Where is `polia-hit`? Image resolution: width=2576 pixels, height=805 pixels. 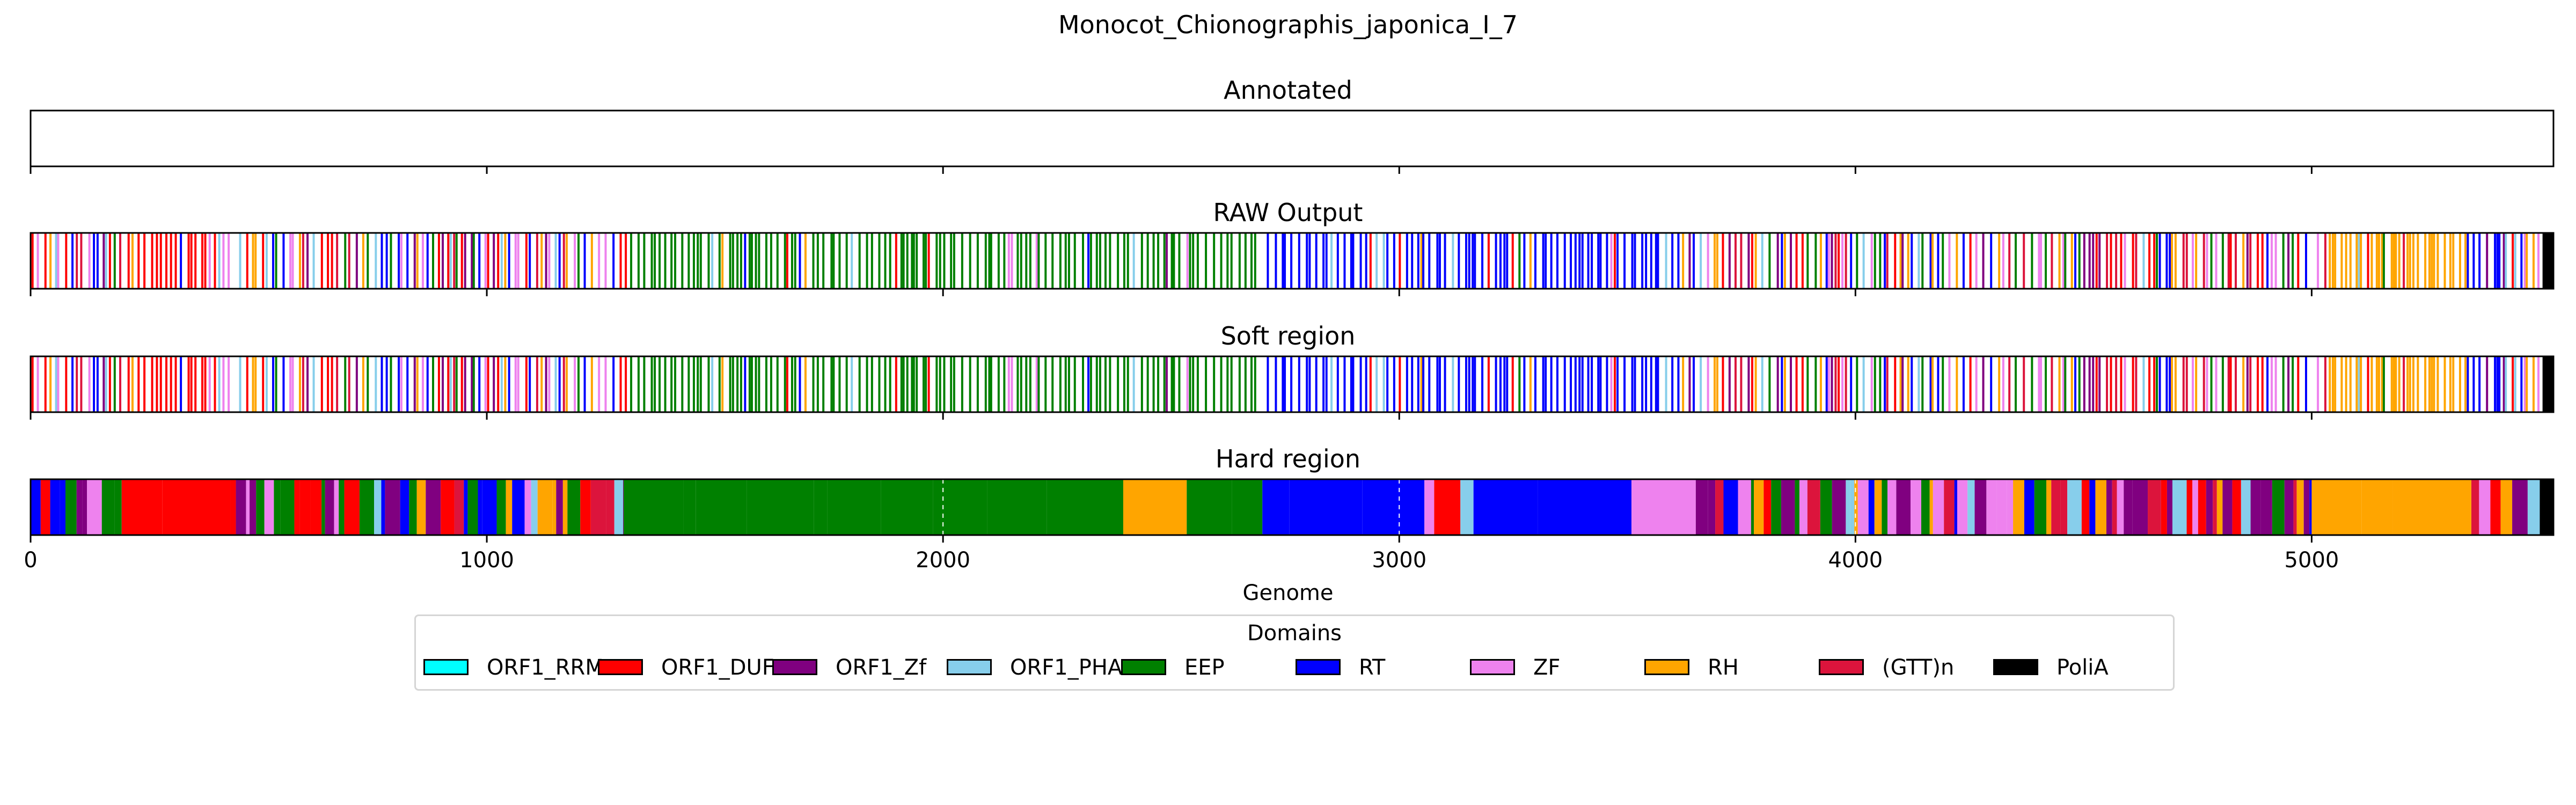 polia-hit is located at coordinates (2548, 261).